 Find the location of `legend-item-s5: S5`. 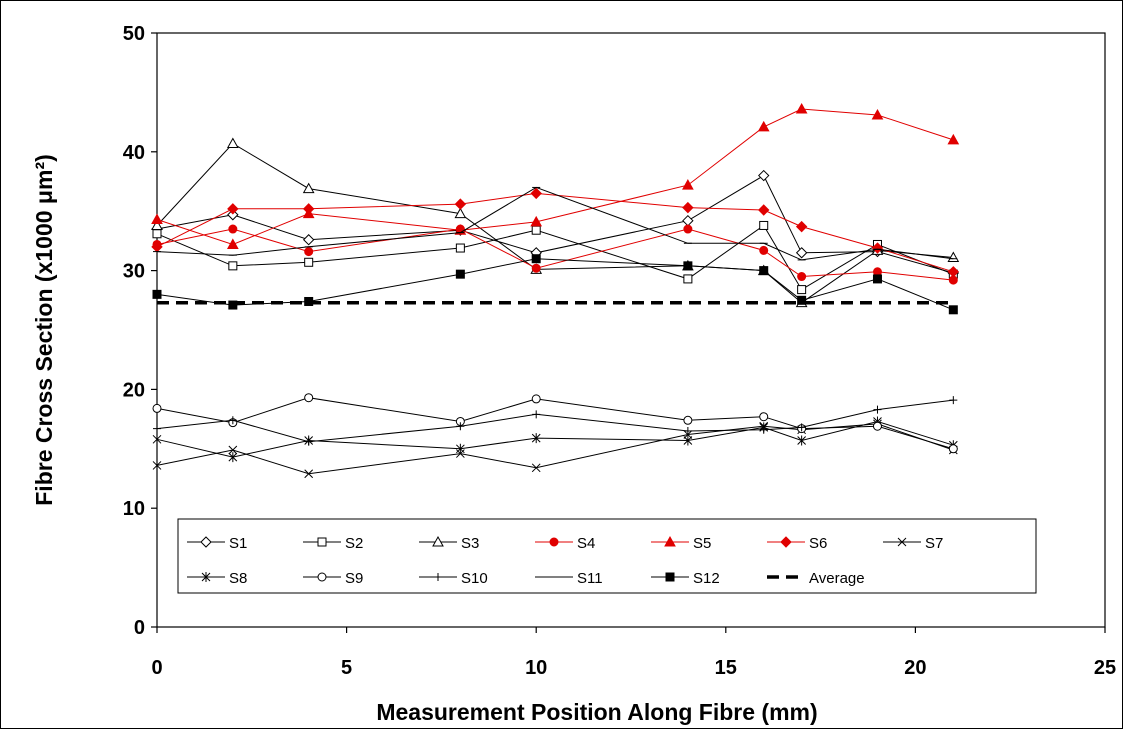

legend-item-s5: S5 is located at coordinates (681, 543).